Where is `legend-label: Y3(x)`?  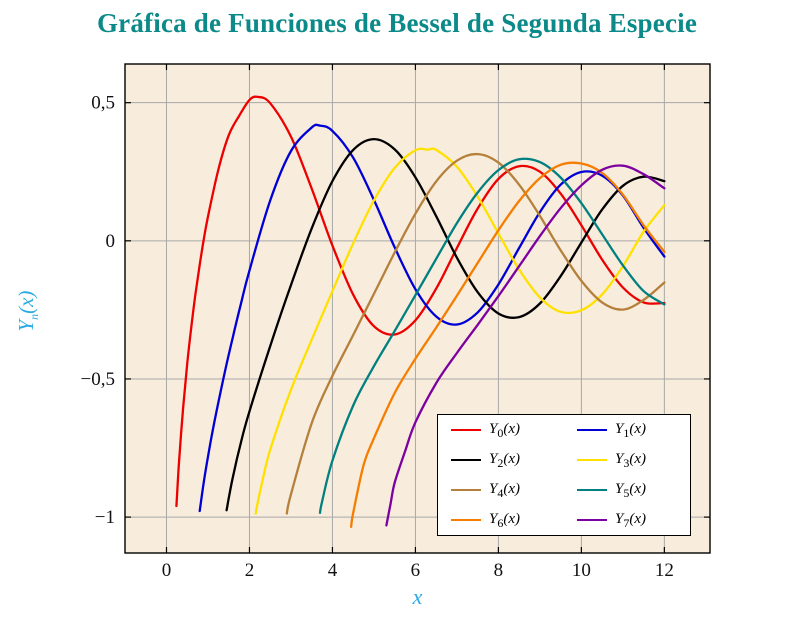 legend-label: Y3(x) is located at coordinates (630, 460).